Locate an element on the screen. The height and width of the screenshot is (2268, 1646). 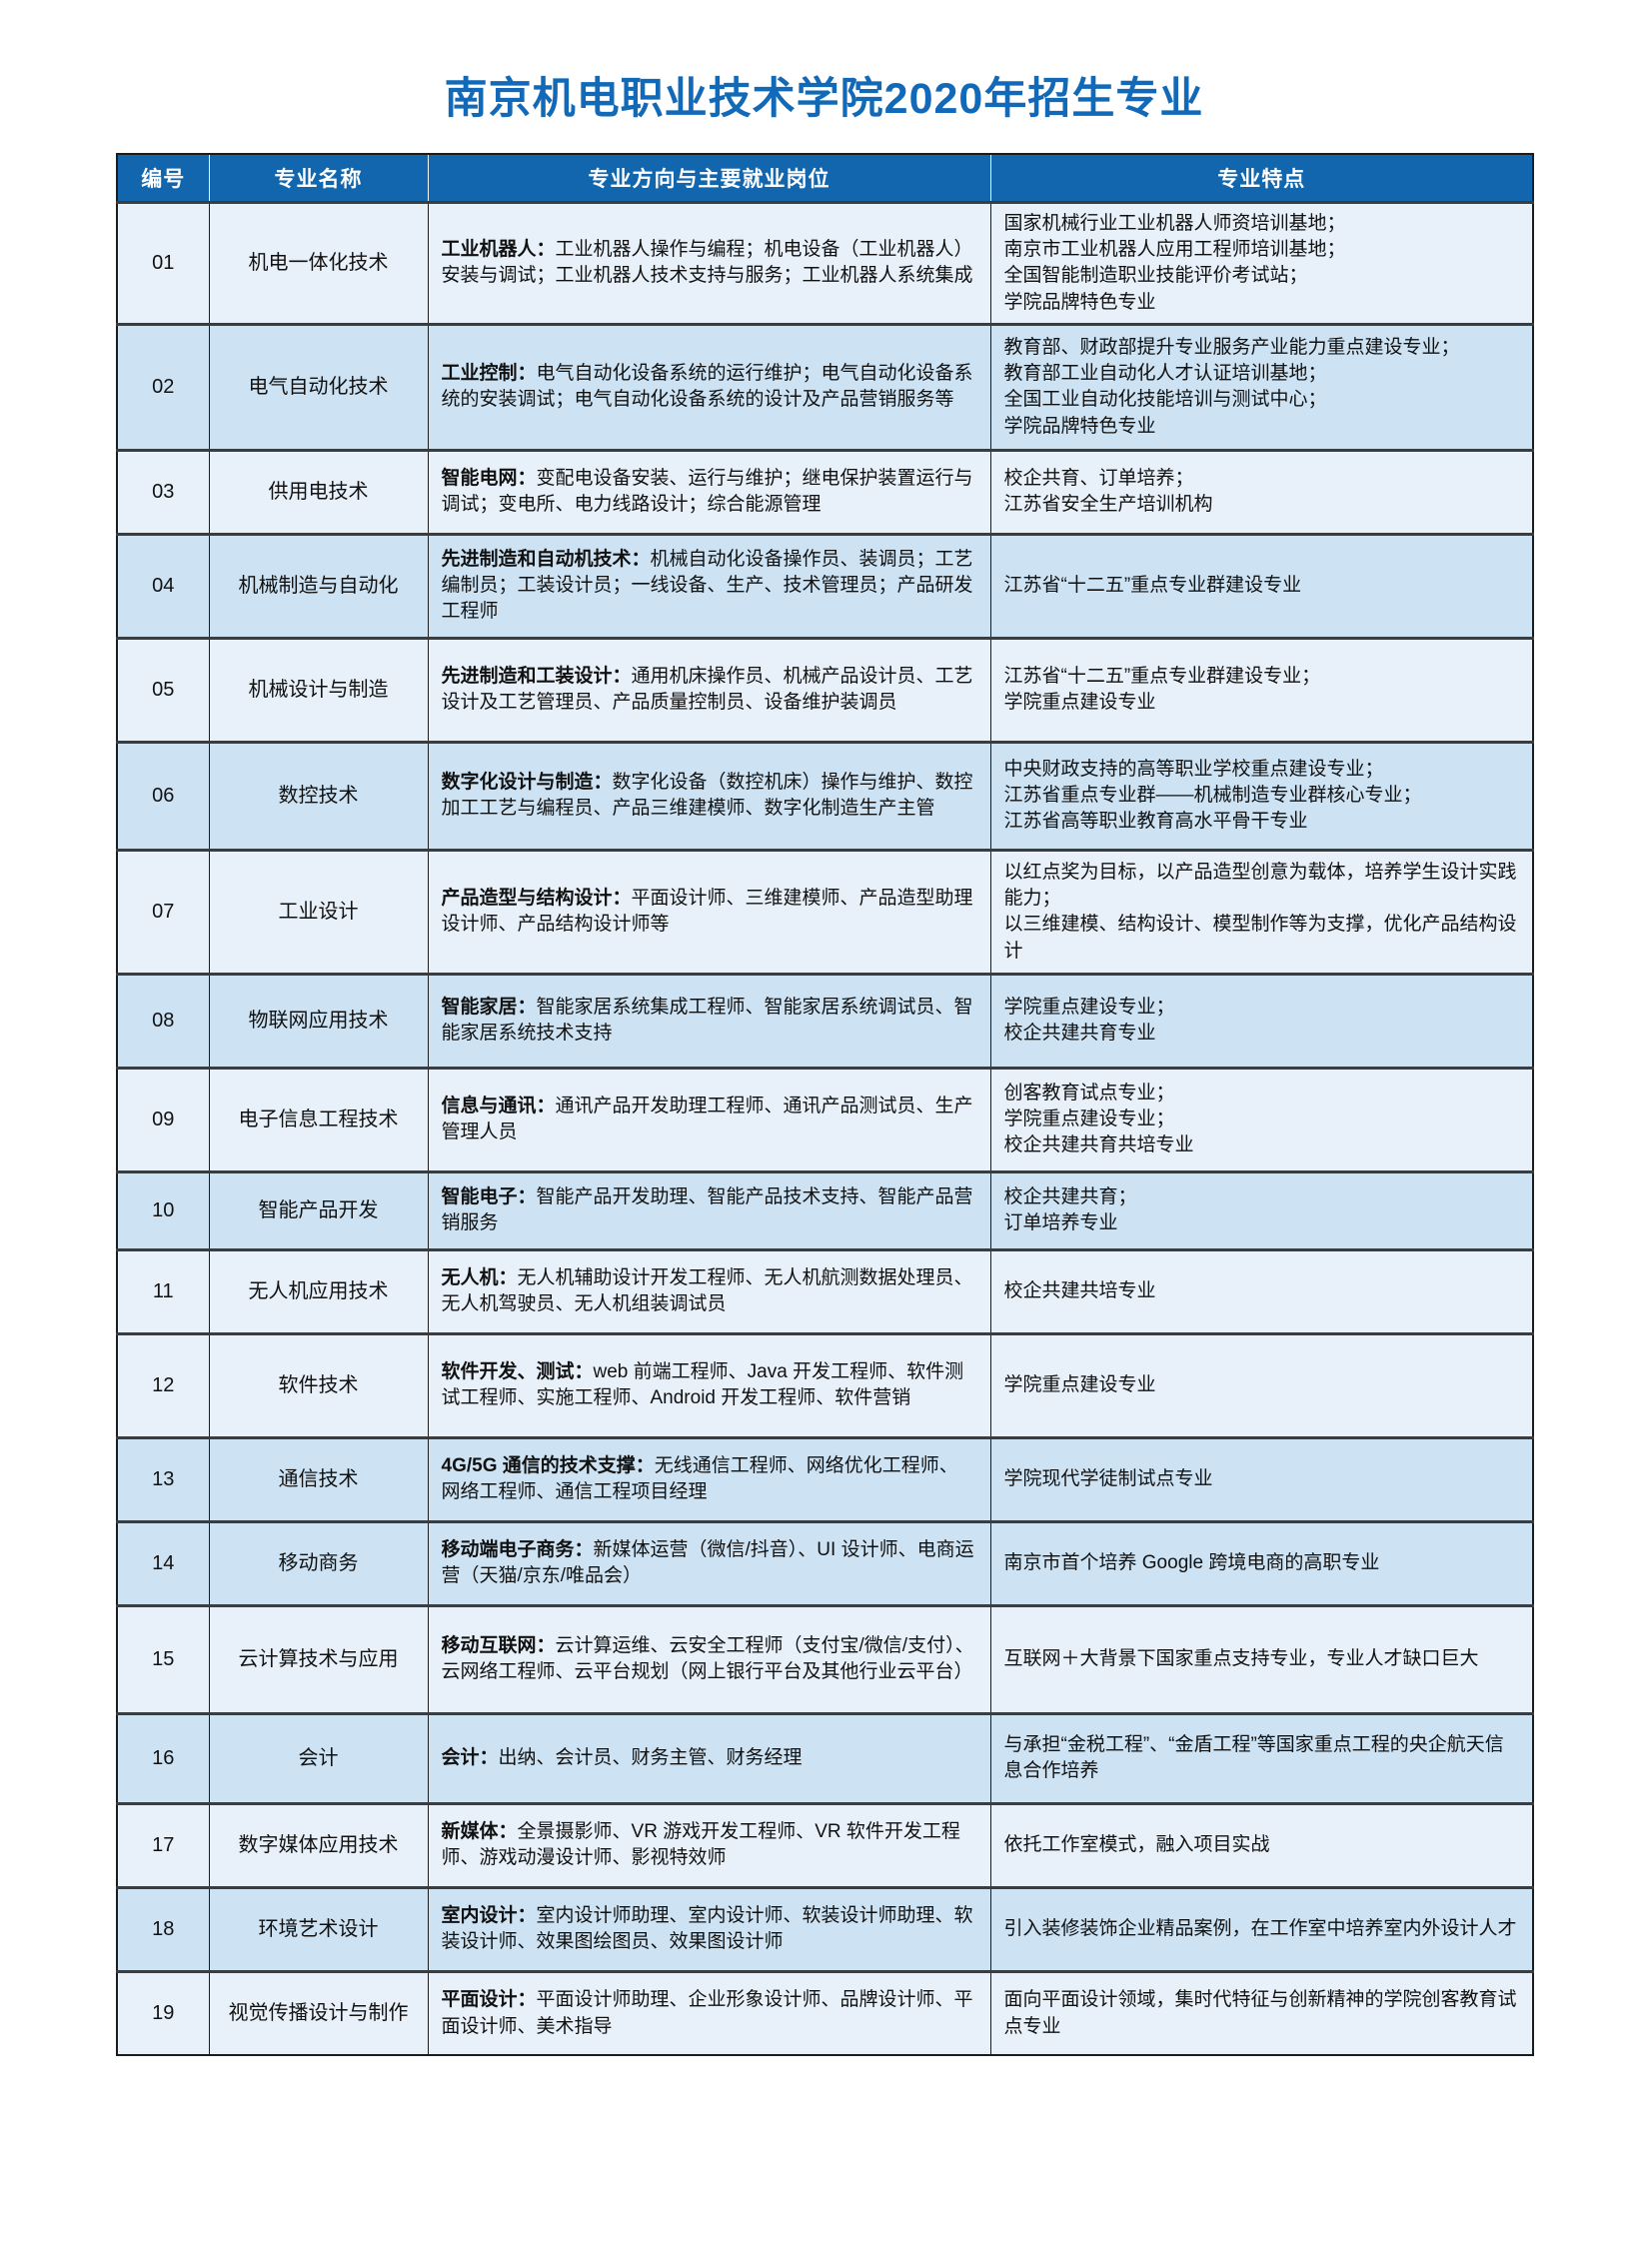
direction-text: 无人机辅助设计开发工程师、无人机航测数据处理员、无人机驾驶员、无人机组装调试员 is located at coordinates (707, 1291).